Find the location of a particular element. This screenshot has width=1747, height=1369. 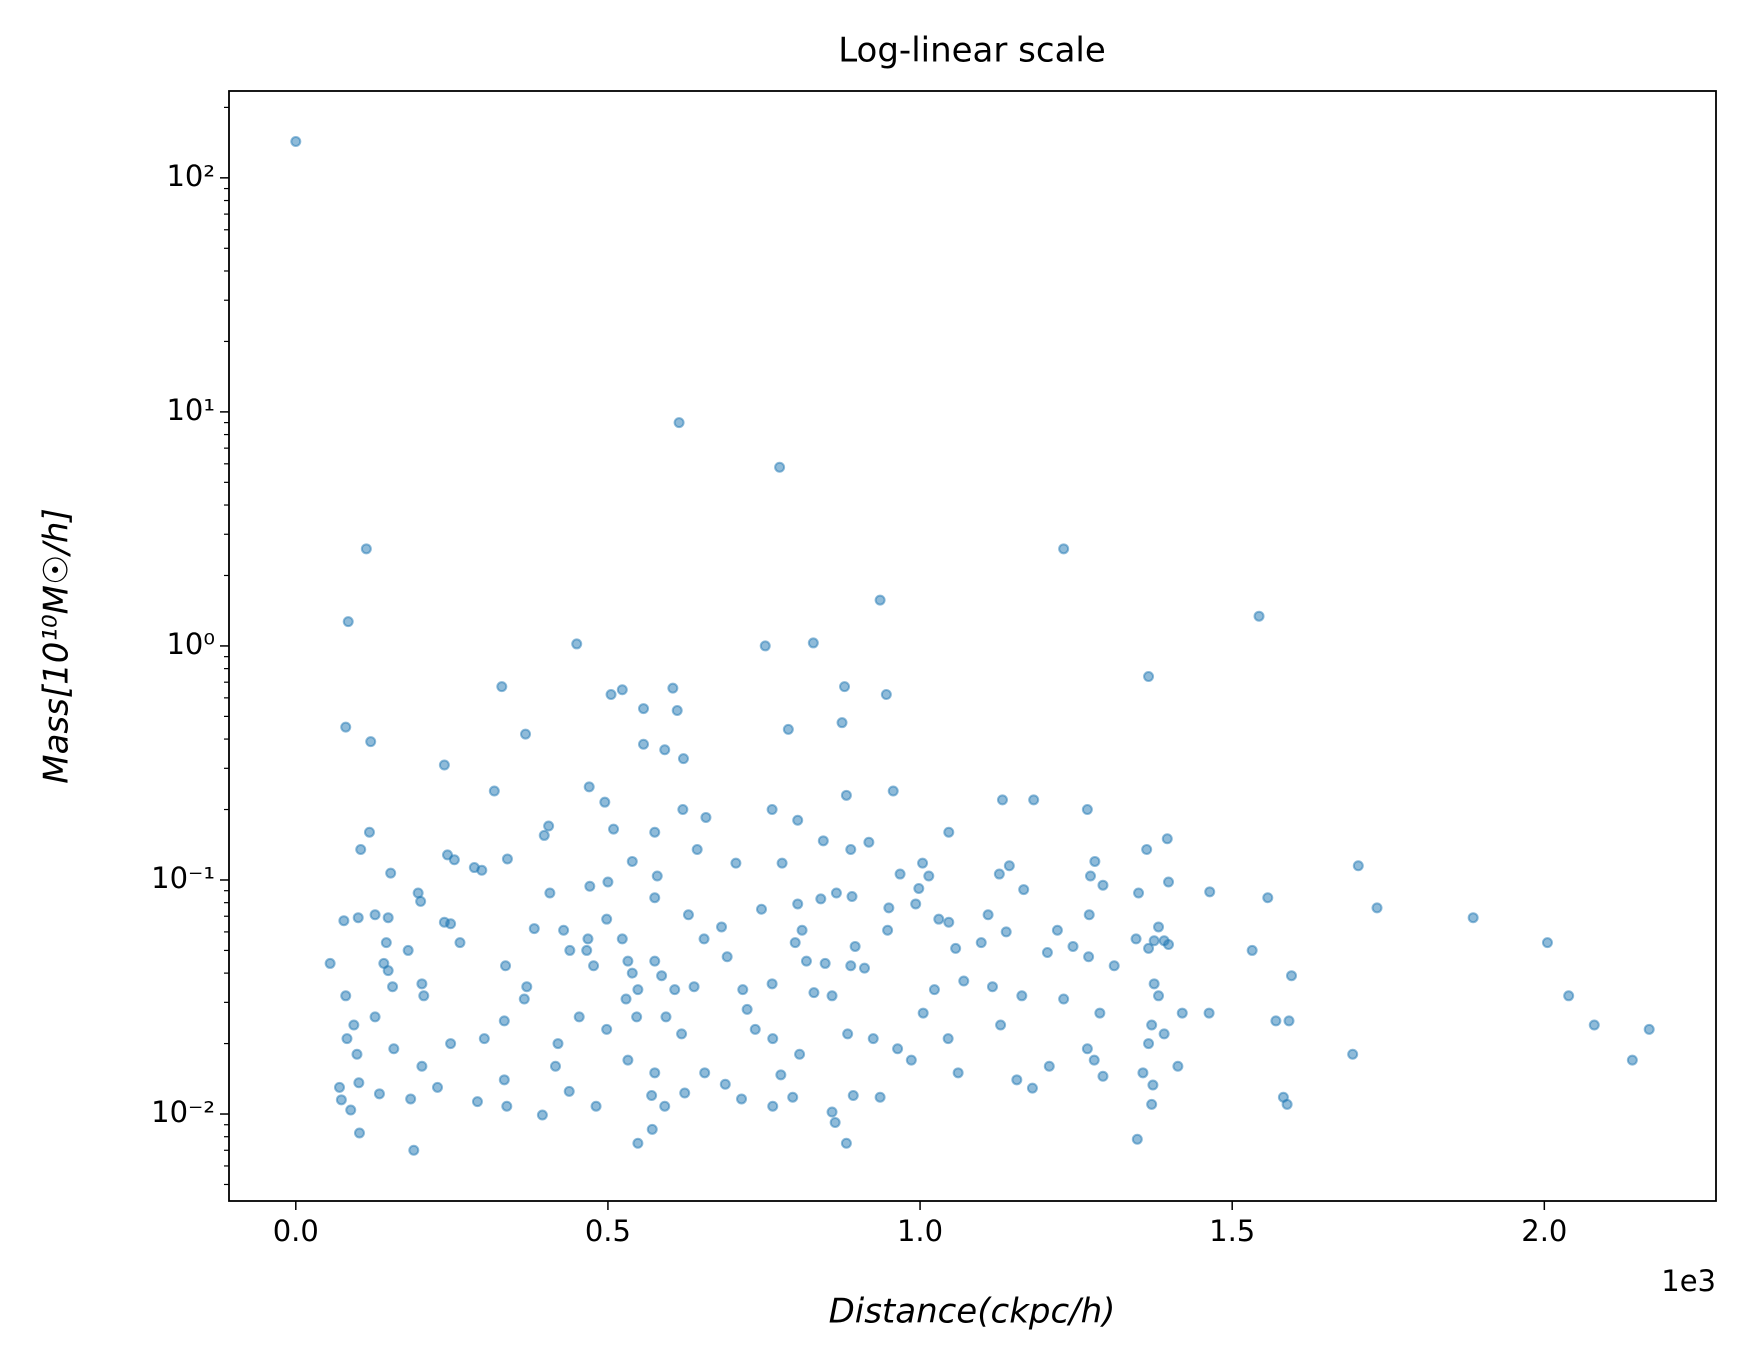

x-axis-label: Distance(ckpc/h) is located at coordinates (972, 1312).